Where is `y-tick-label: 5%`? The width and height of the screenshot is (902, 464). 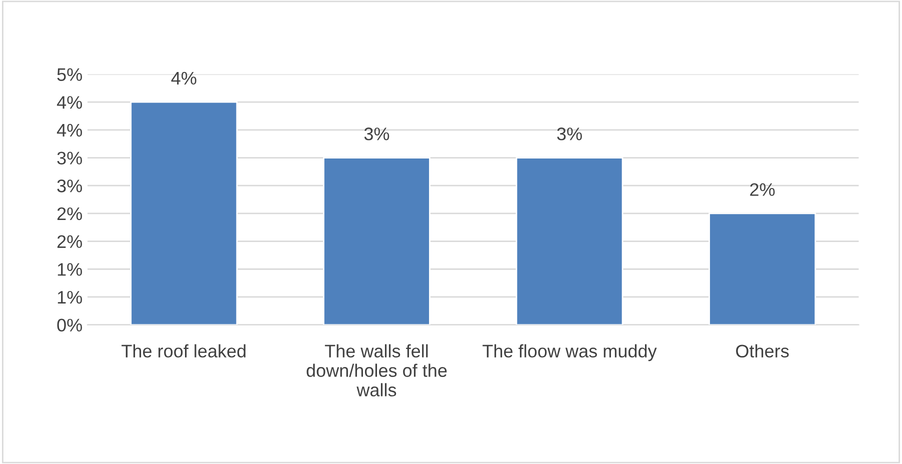 y-tick-label: 5% is located at coordinates (69, 74).